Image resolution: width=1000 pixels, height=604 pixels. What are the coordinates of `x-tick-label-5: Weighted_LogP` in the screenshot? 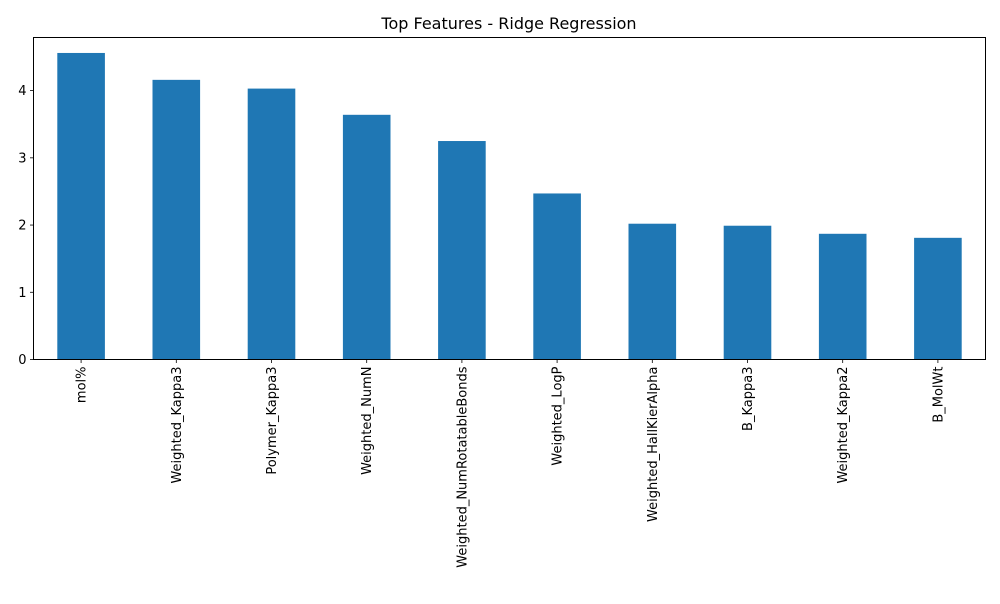 It's located at (558, 415).